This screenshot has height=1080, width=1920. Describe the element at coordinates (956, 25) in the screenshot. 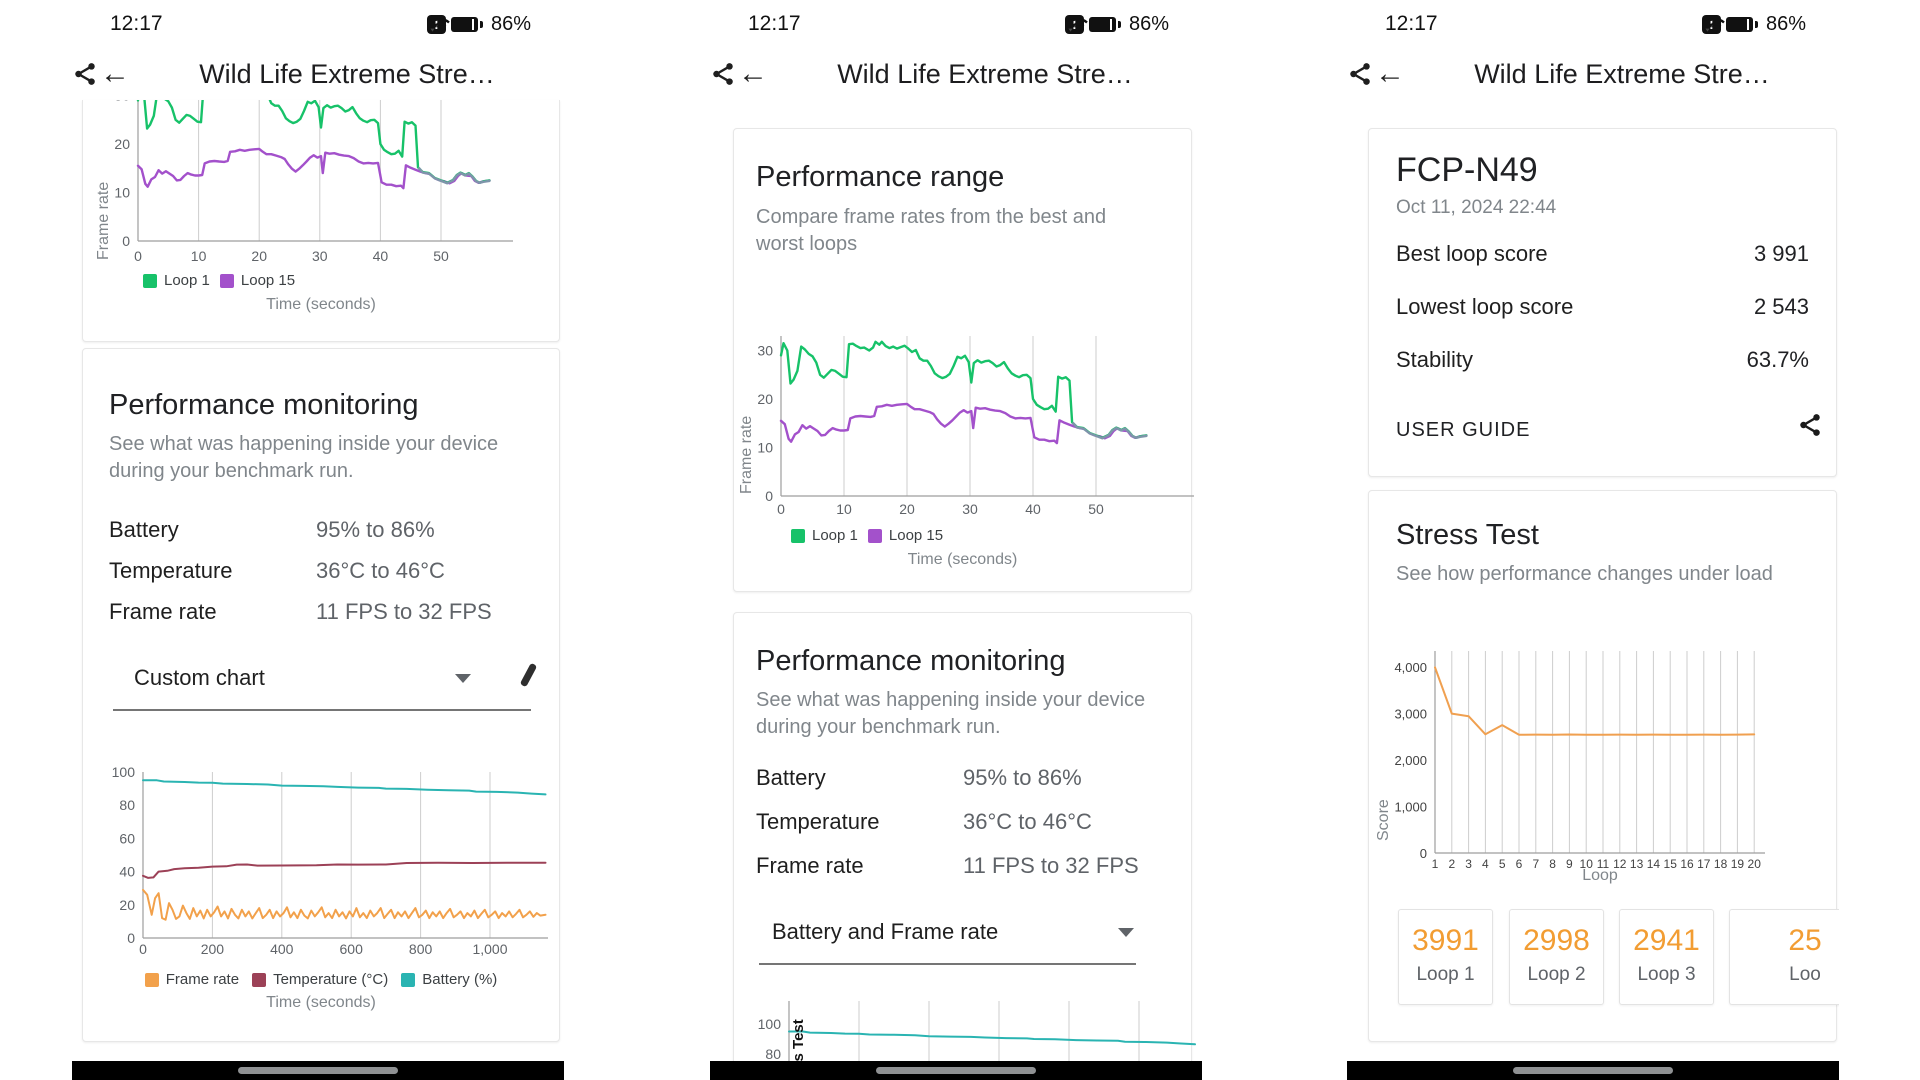

I see `status-bar: 12:17 ! 86%` at that location.